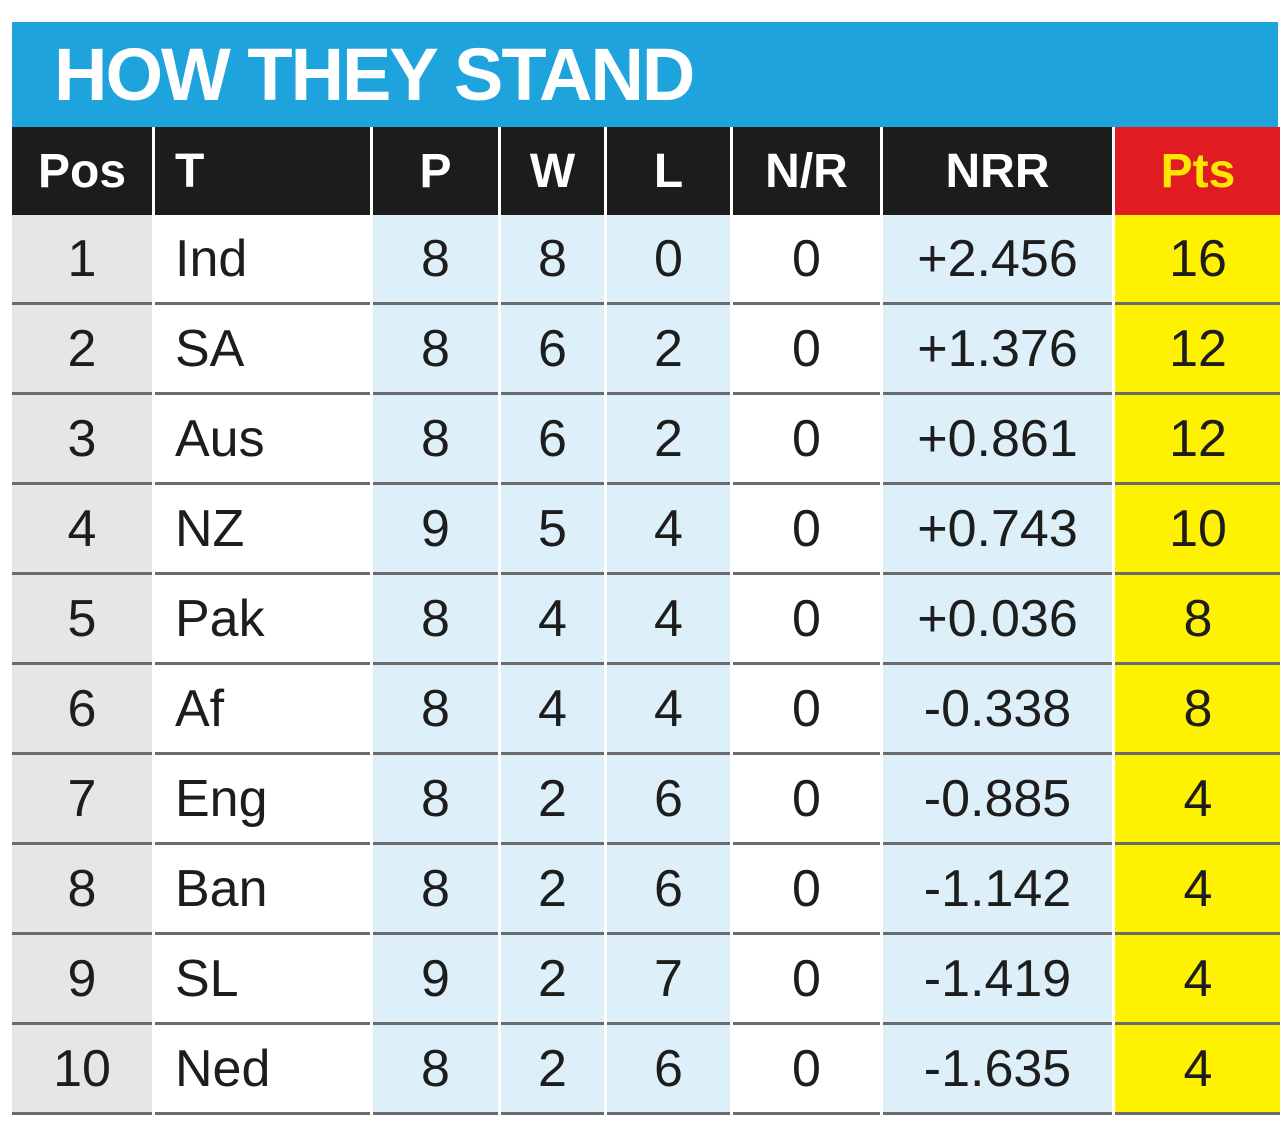 Image resolution: width=1280 pixels, height=1138 pixels. I want to click on column-header: T, so click(262, 171).